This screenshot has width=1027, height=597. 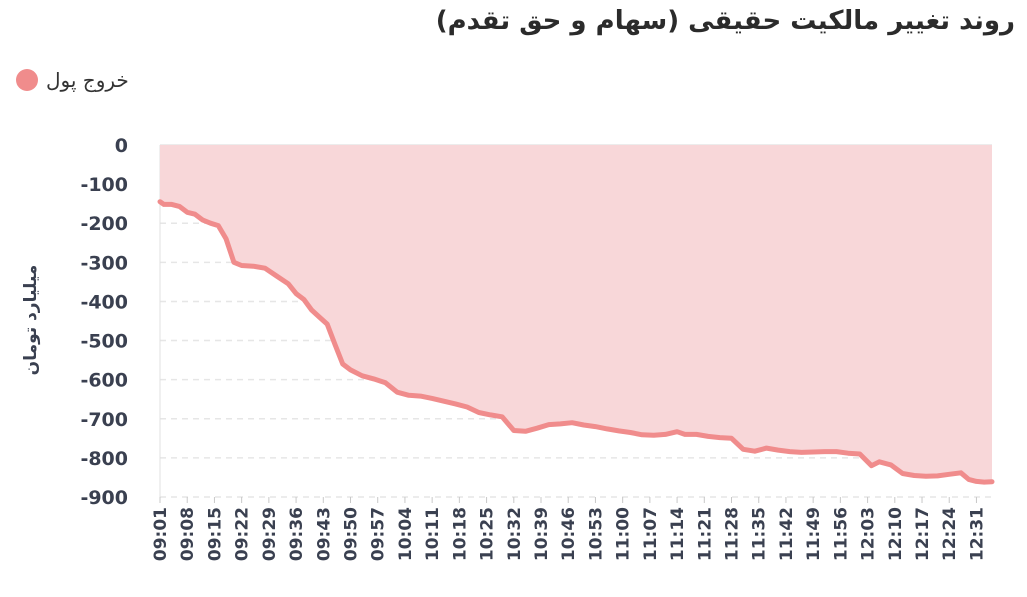 What do you see at coordinates (923, 534) in the screenshot?
I see `x-tick-label: 12:17` at bounding box center [923, 534].